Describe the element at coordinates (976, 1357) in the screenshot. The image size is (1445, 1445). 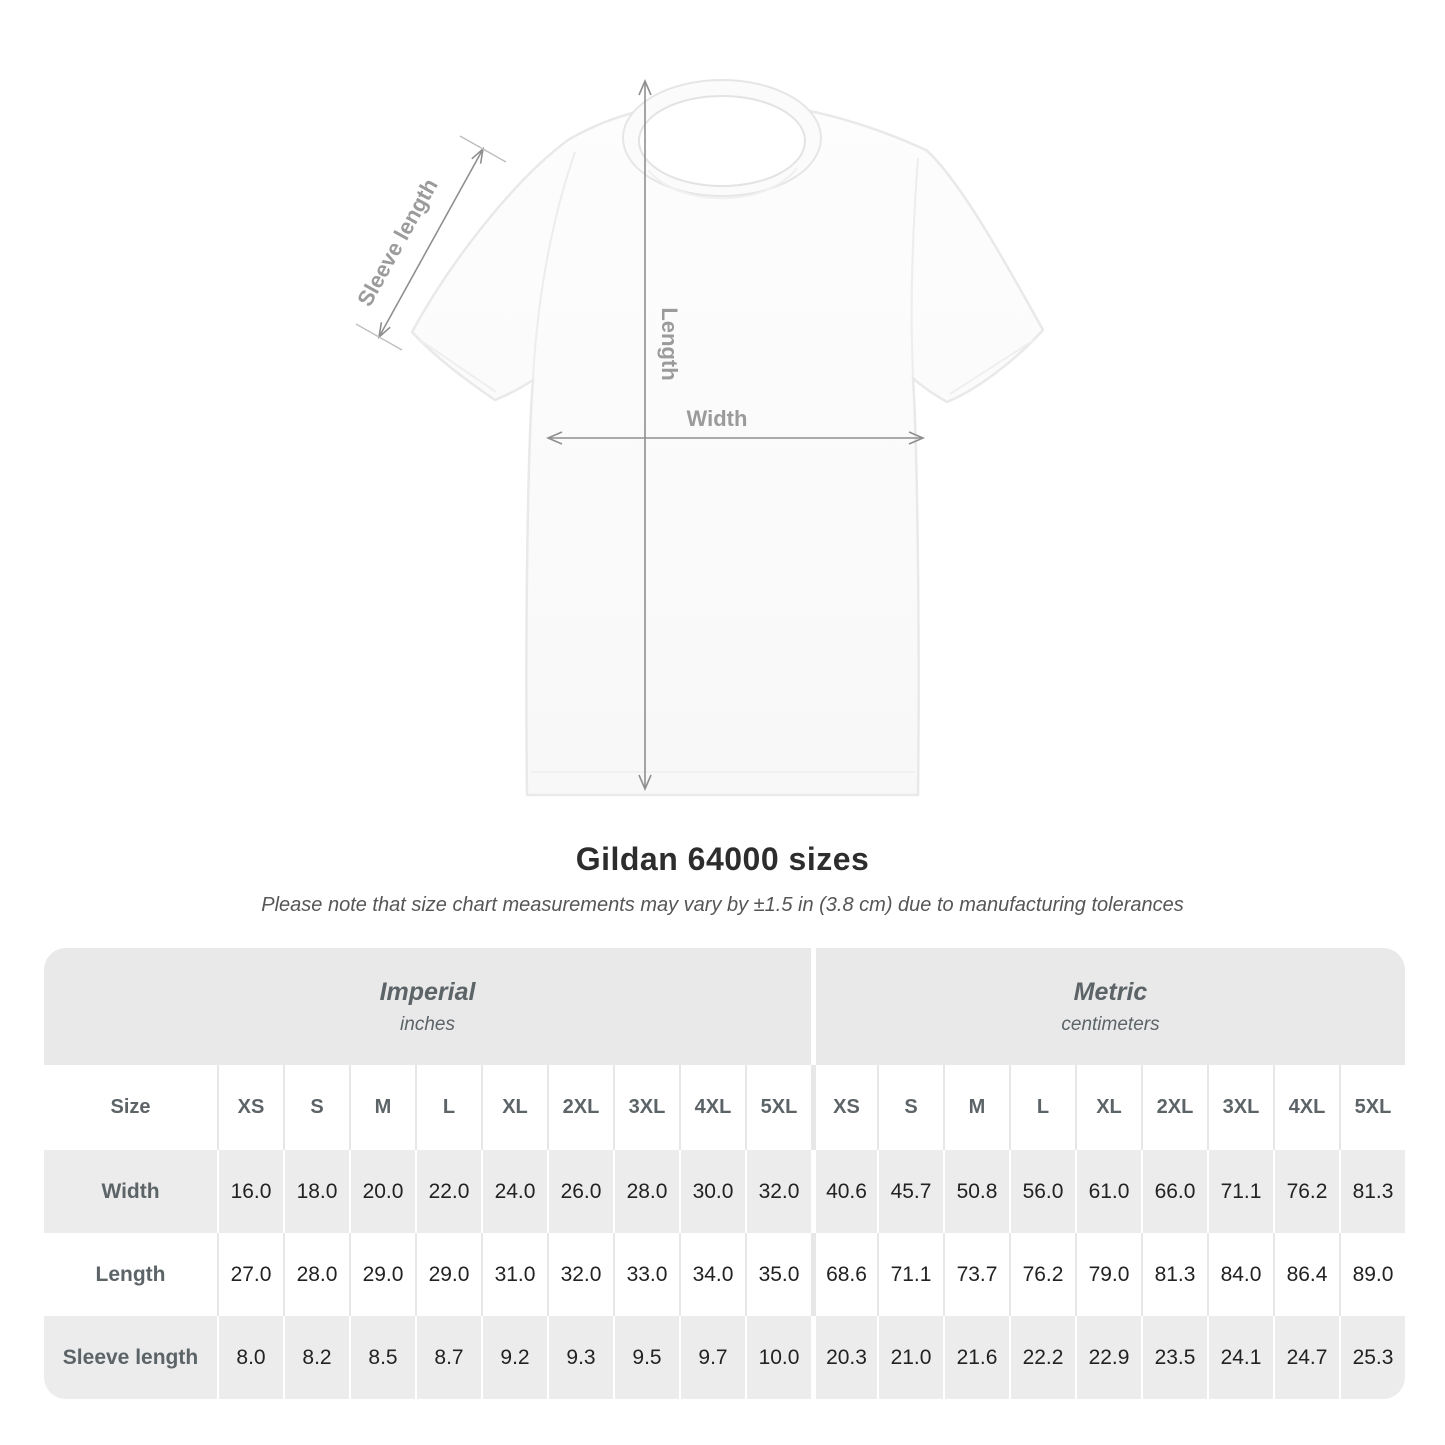
I see `size-value-cell: 21.6` at that location.